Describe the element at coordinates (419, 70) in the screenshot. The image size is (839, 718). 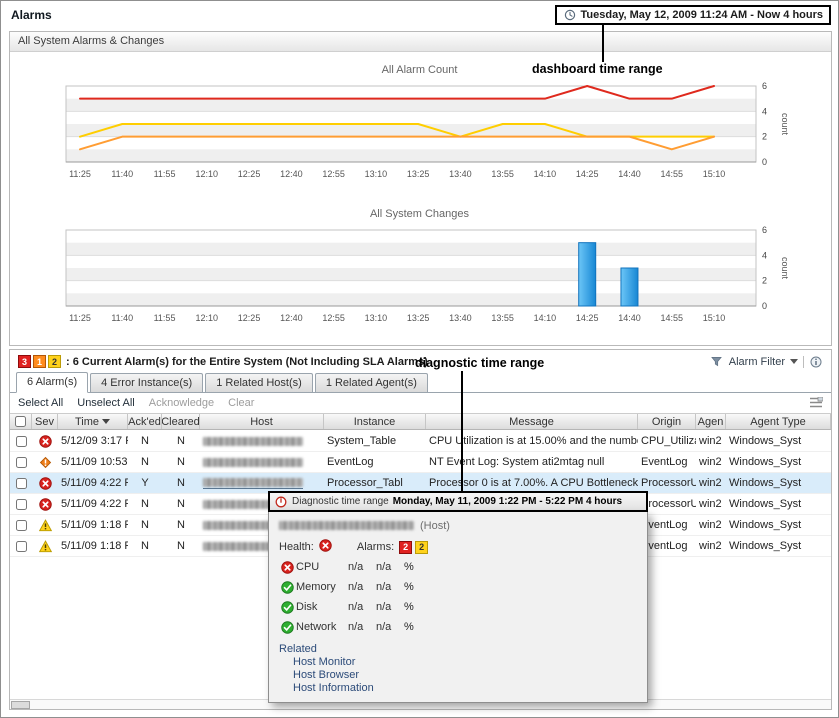
I see `chart-title: All Alarm Count` at that location.